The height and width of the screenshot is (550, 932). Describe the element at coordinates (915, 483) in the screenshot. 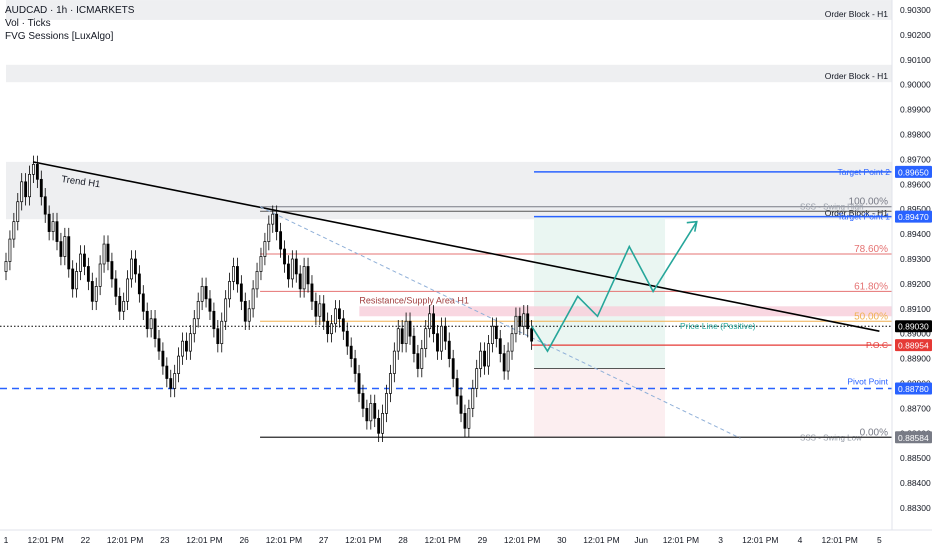

I see `price-axis-tick-label: 0.88400` at that location.